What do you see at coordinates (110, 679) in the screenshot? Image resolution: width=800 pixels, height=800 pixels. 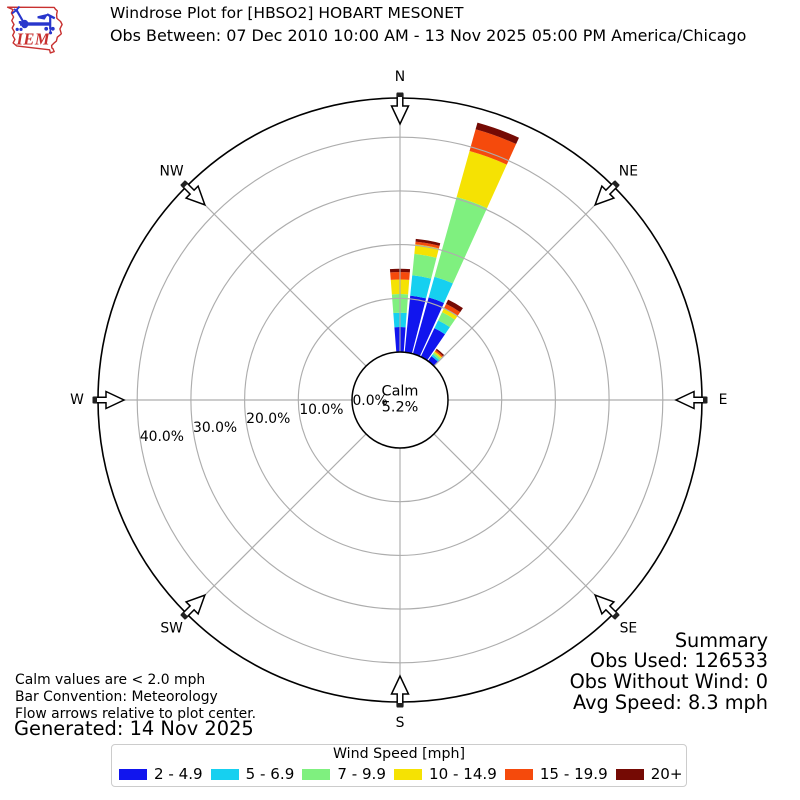 I see `calm-note: Calm values are < 2.0 mph` at bounding box center [110, 679].